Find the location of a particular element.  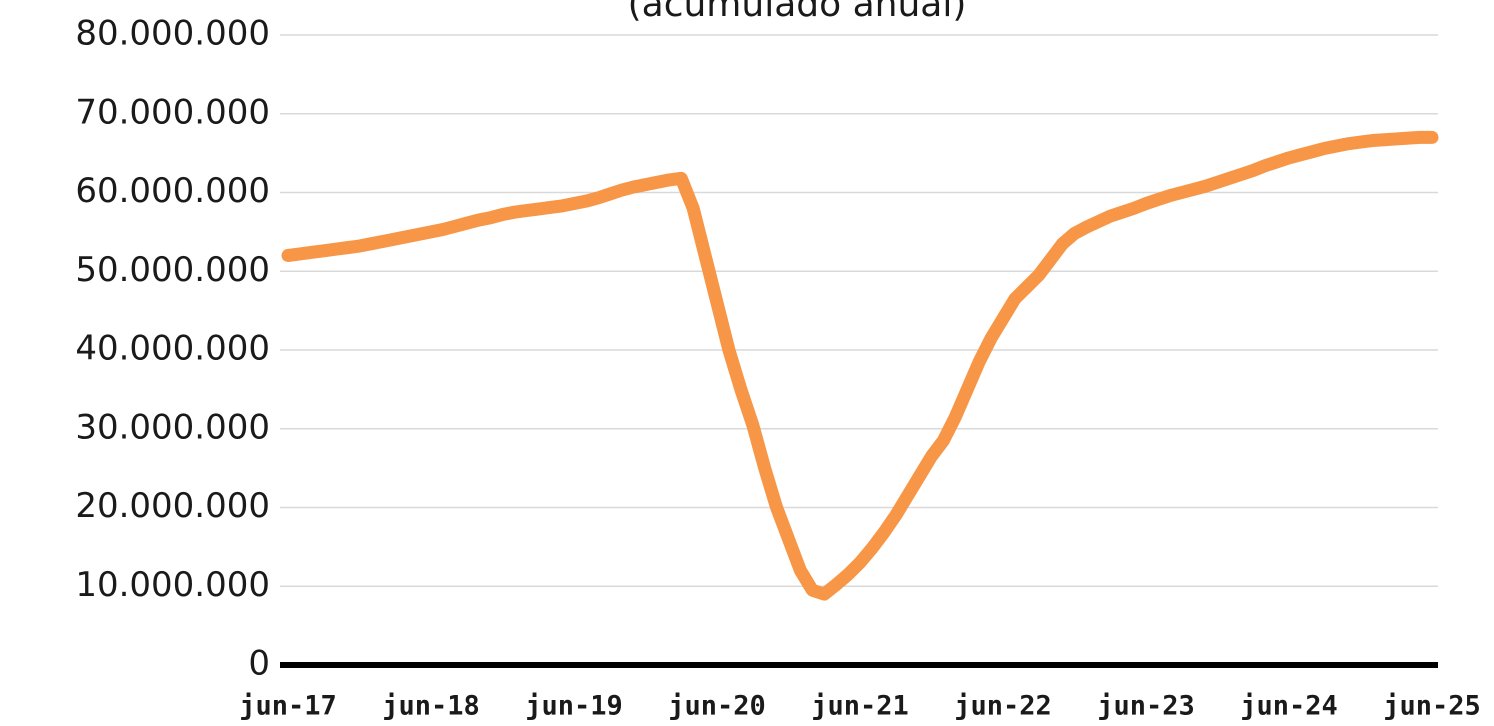

y-tick-label: 50.000.000 is located at coordinates (172, 270).